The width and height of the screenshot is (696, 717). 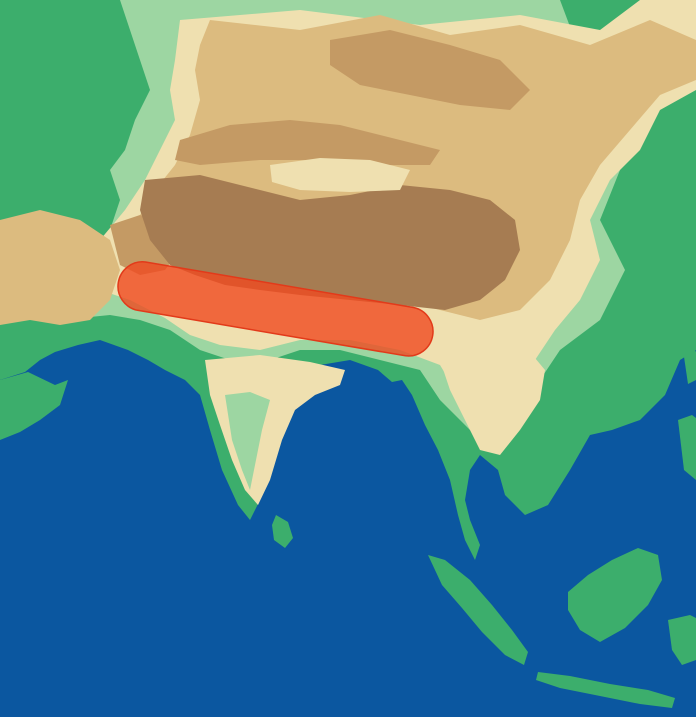 What do you see at coordinates (60, 267) in the screenshot?
I see `iranian-plateau` at bounding box center [60, 267].